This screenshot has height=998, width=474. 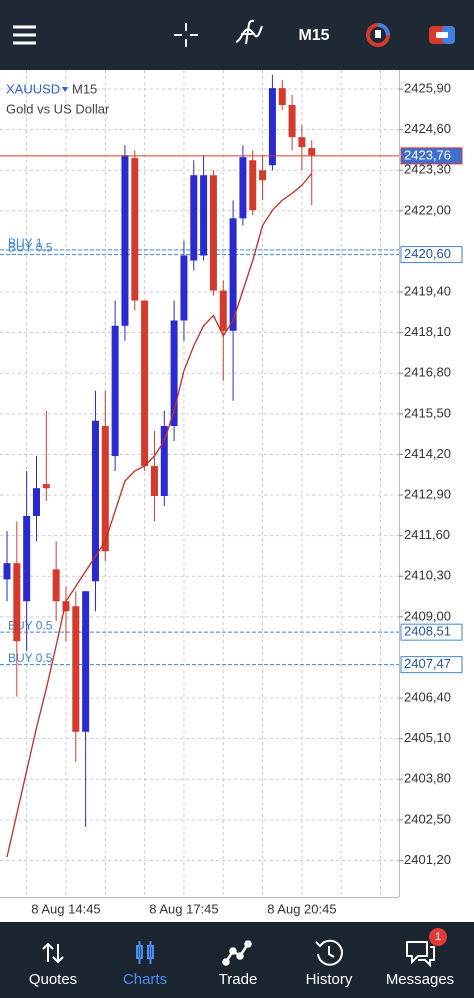 What do you see at coordinates (378, 35) in the screenshot?
I see `one-click-button` at bounding box center [378, 35].